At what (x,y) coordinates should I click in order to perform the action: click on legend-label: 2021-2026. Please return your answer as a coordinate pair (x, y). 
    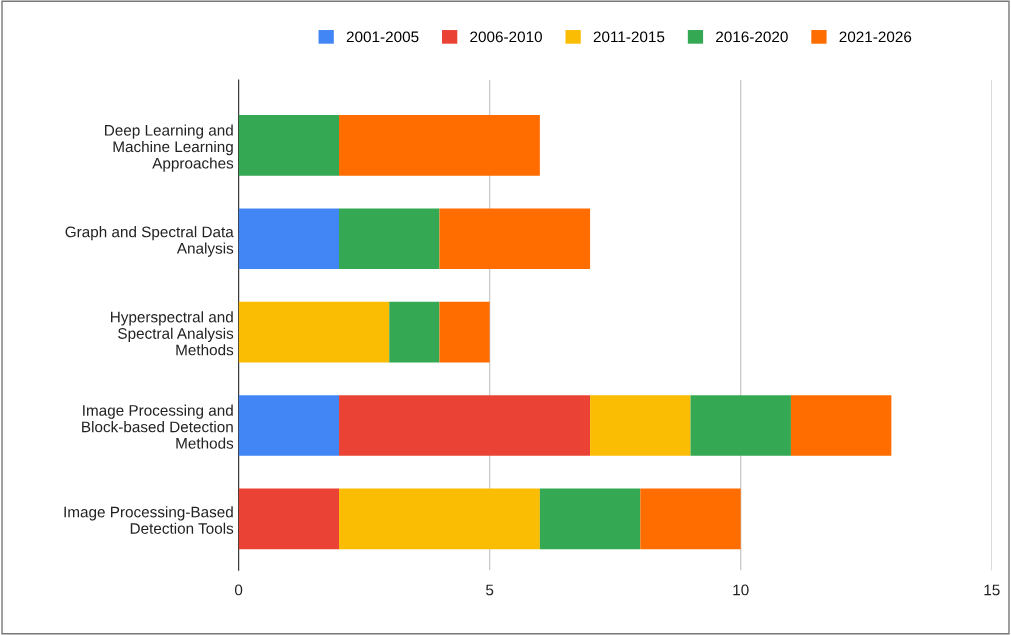
    Looking at the image, I should click on (875, 37).